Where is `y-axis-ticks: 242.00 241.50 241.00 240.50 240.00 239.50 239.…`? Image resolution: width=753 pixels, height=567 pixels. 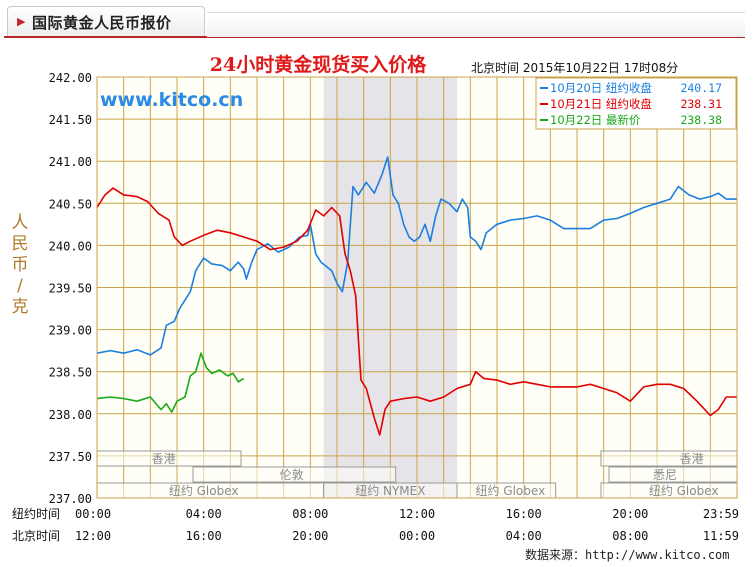 y-axis-ticks: 242.00 241.50 241.00 240.50 240.00 239.50 239.… is located at coordinates (70, 288).